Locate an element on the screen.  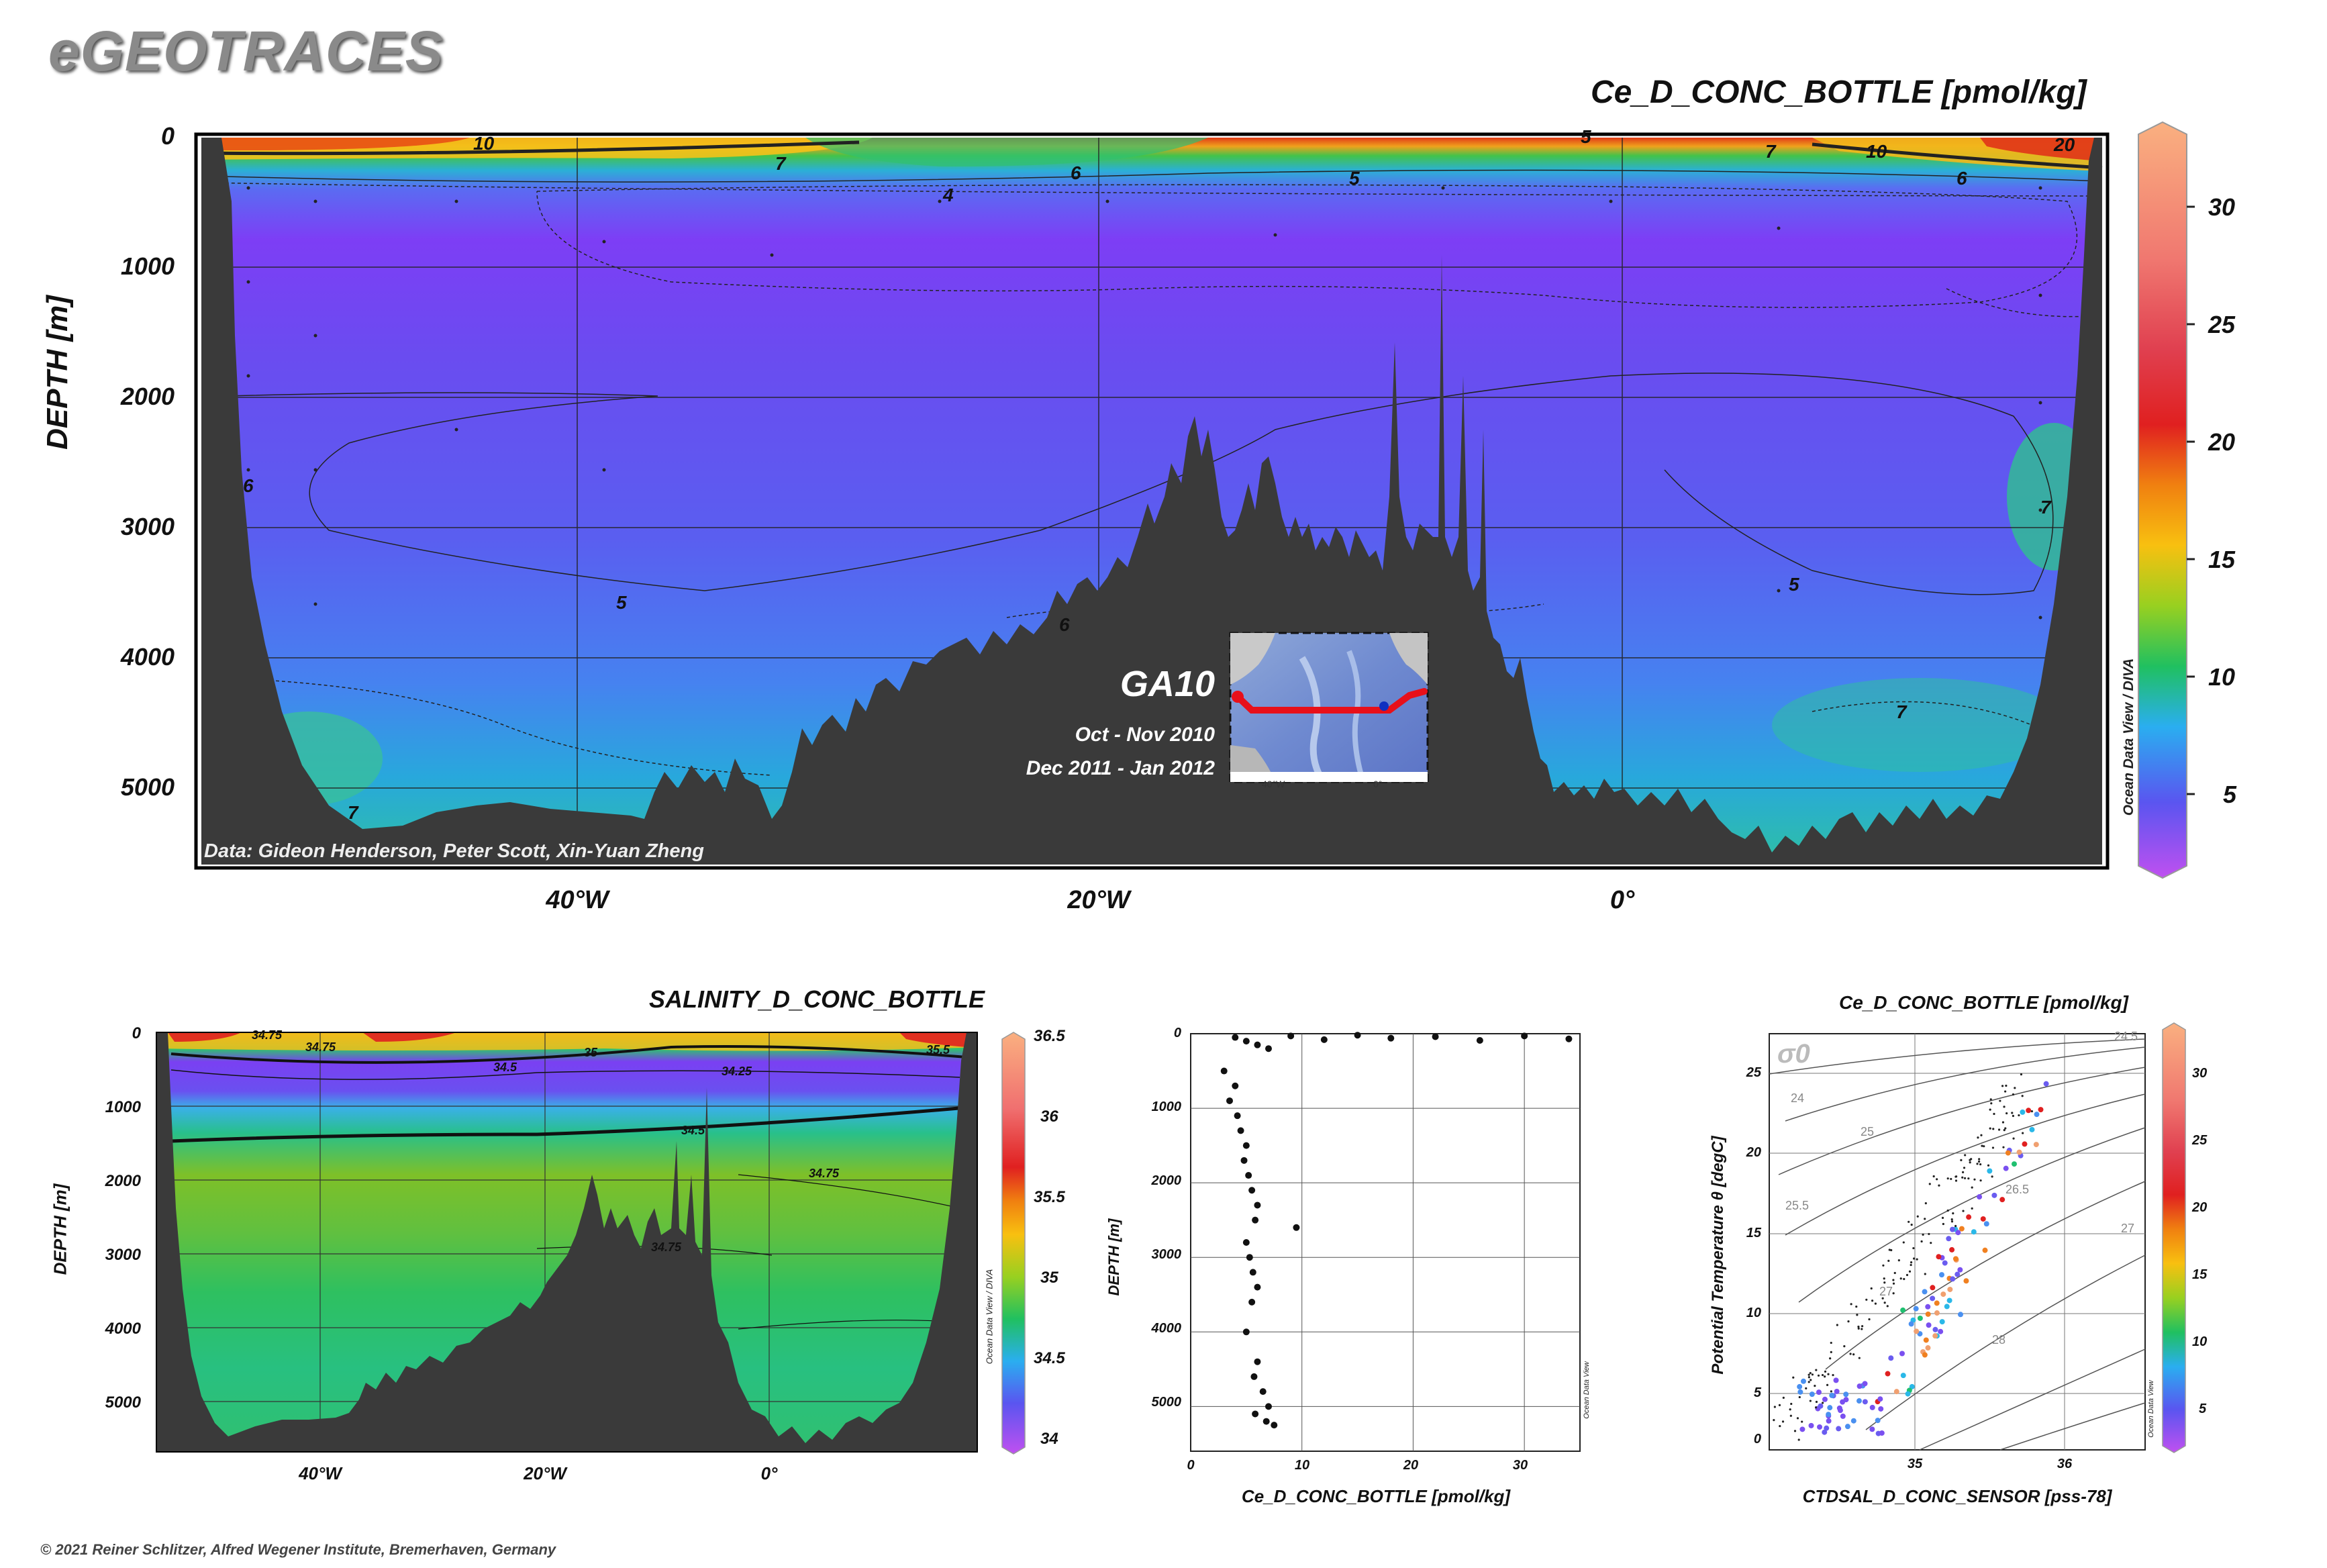
ts-ylabel: Potential Temperature θ [degC] is located at coordinates (1718, 1255).